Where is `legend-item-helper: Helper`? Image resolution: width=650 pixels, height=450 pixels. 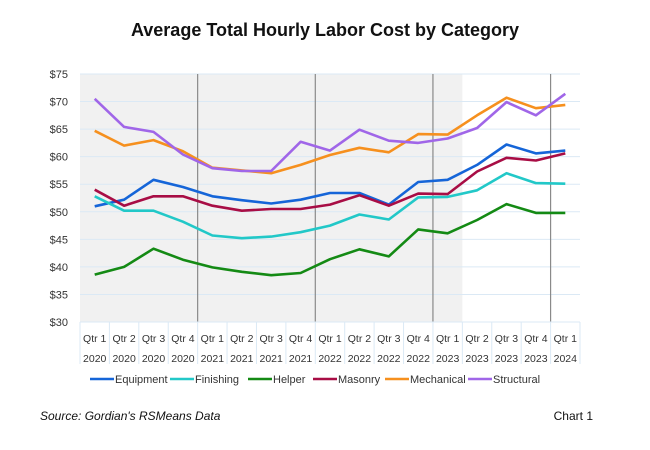
legend-item-helper: Helper is located at coordinates (277, 380).